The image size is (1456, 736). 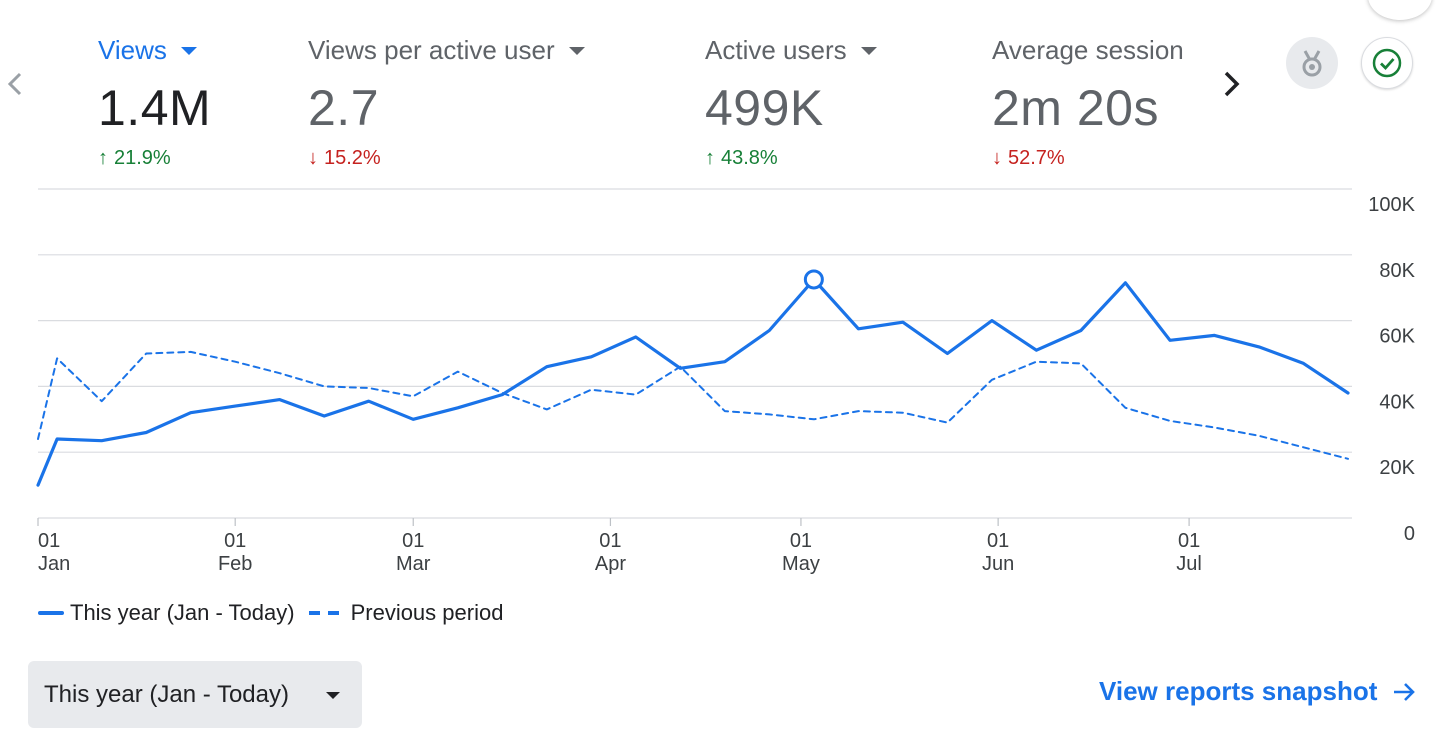 What do you see at coordinates (1409, 534) in the screenshot?
I see `y-tick-label: 0` at bounding box center [1409, 534].